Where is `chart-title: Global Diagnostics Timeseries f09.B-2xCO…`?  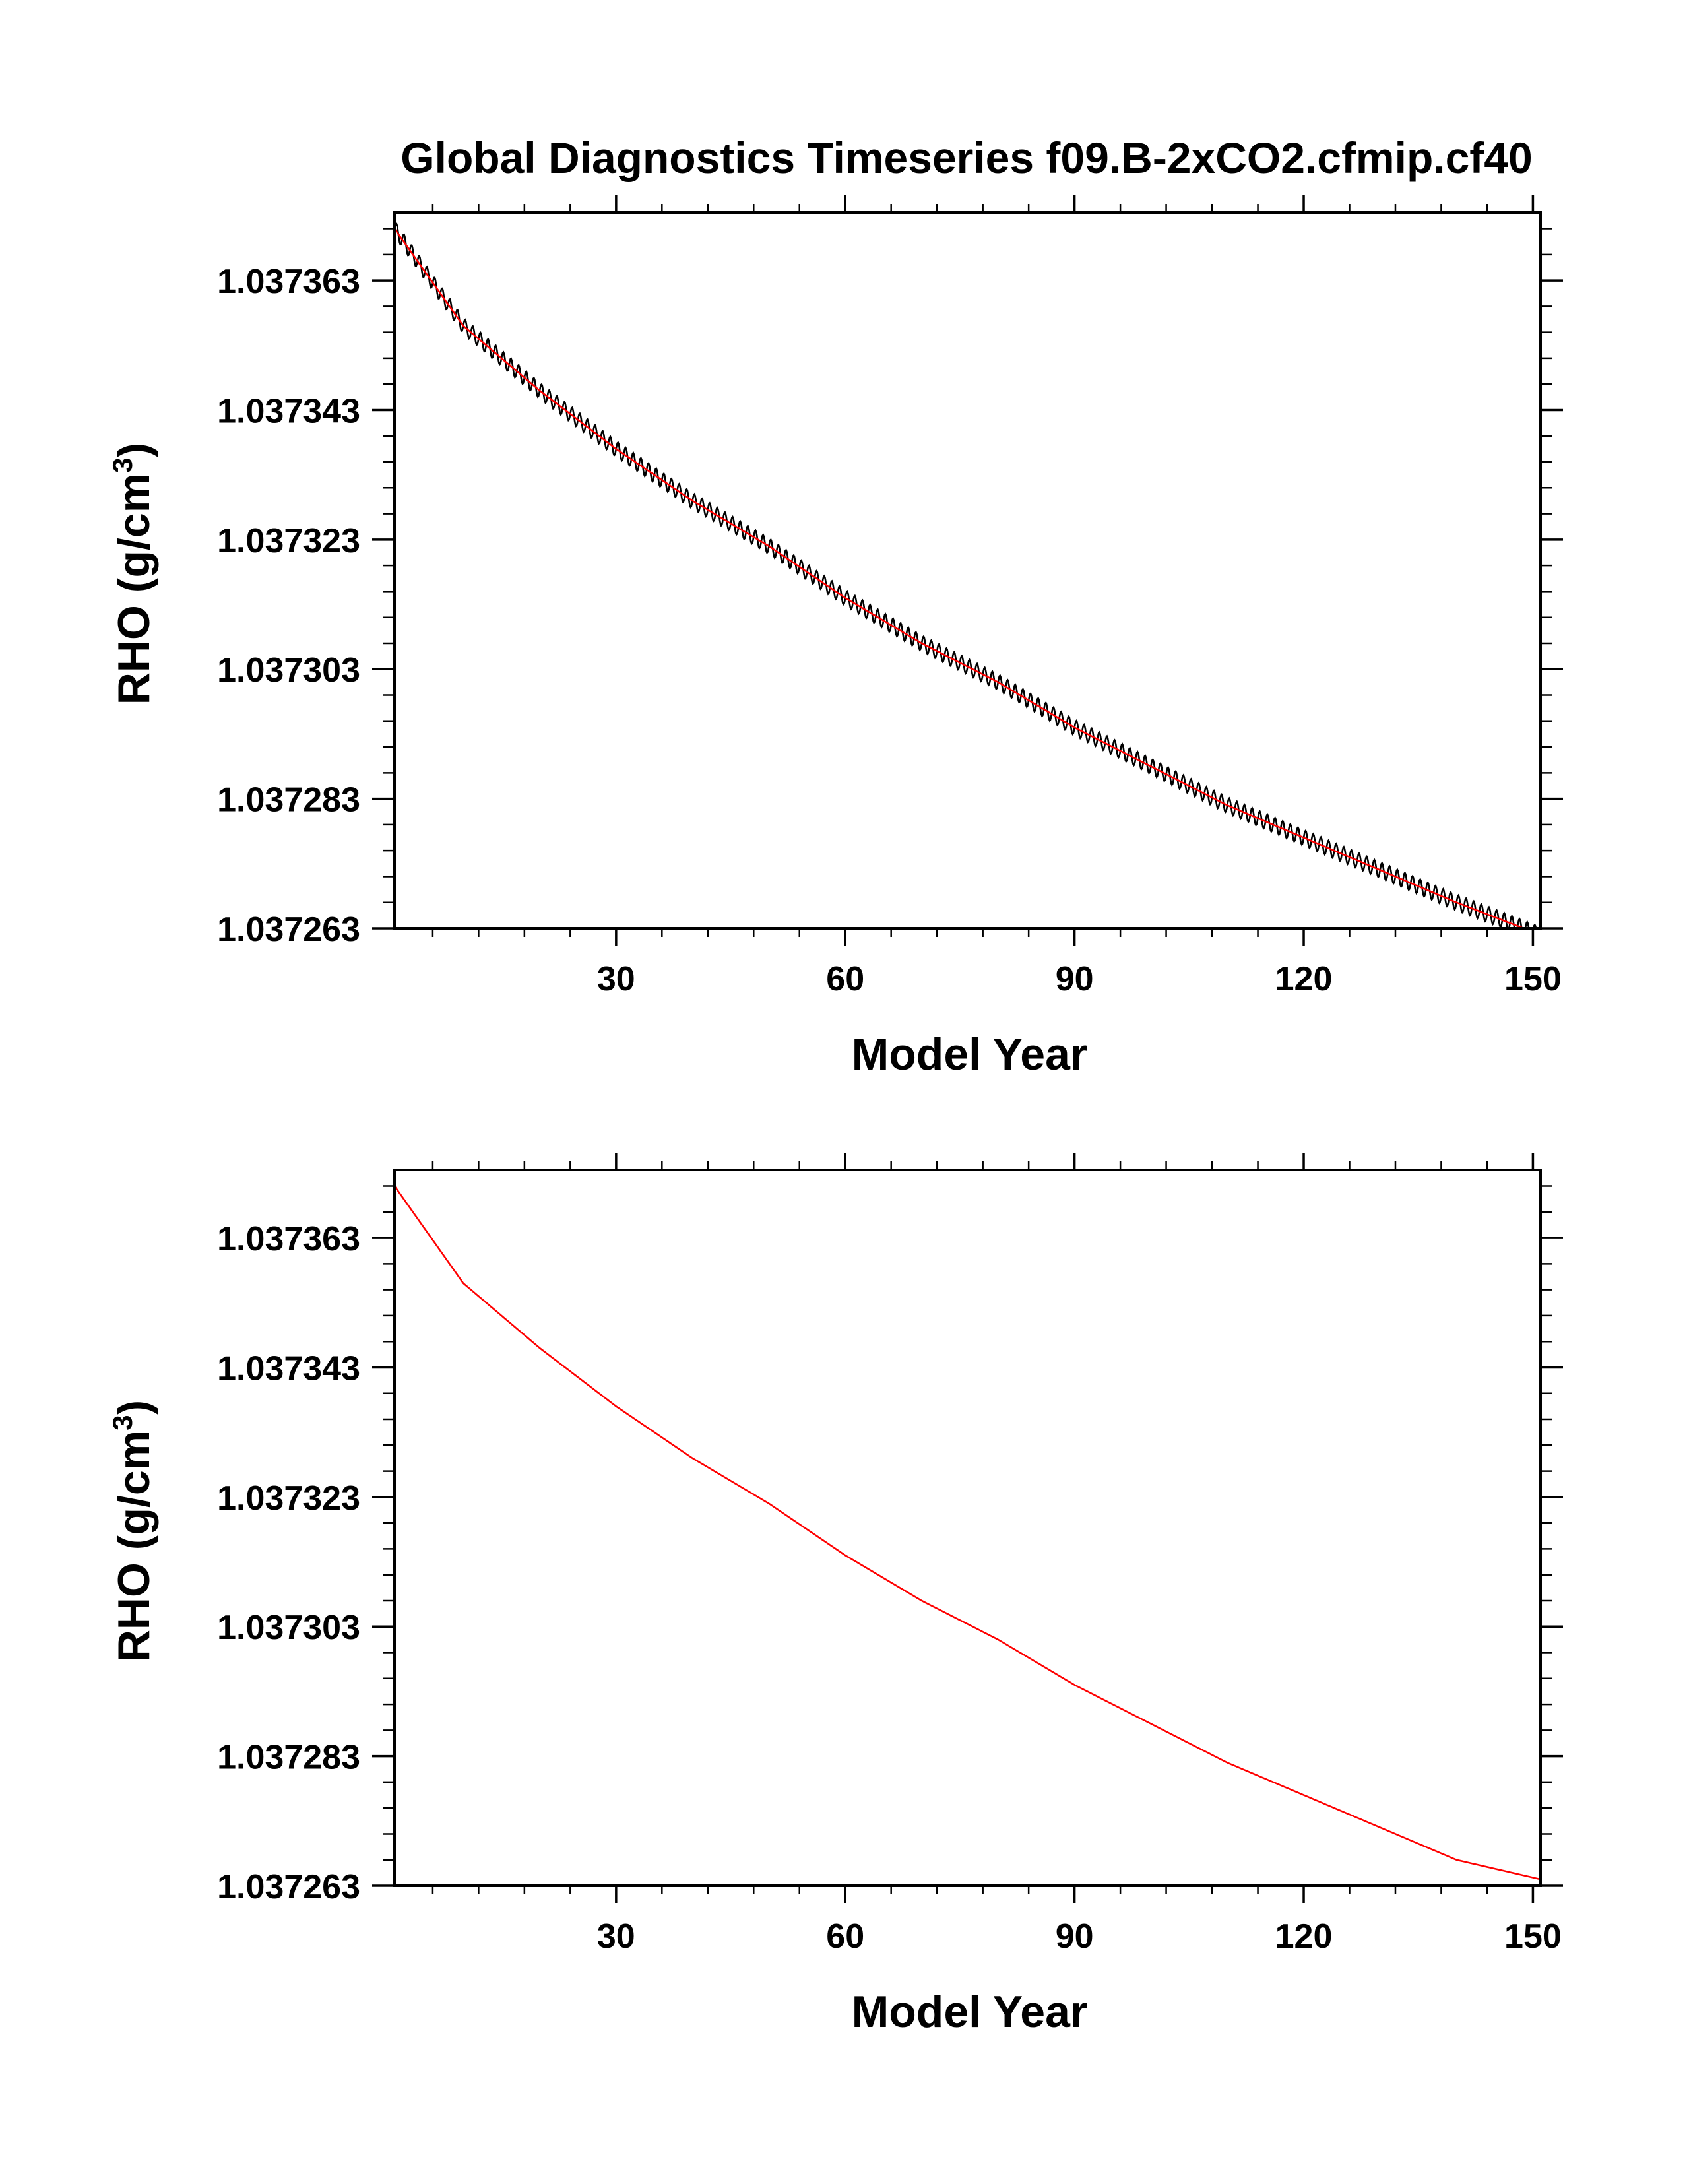
chart-title: Global Diagnostics Timeseries f09.B-2xCO… is located at coordinates (966, 157).